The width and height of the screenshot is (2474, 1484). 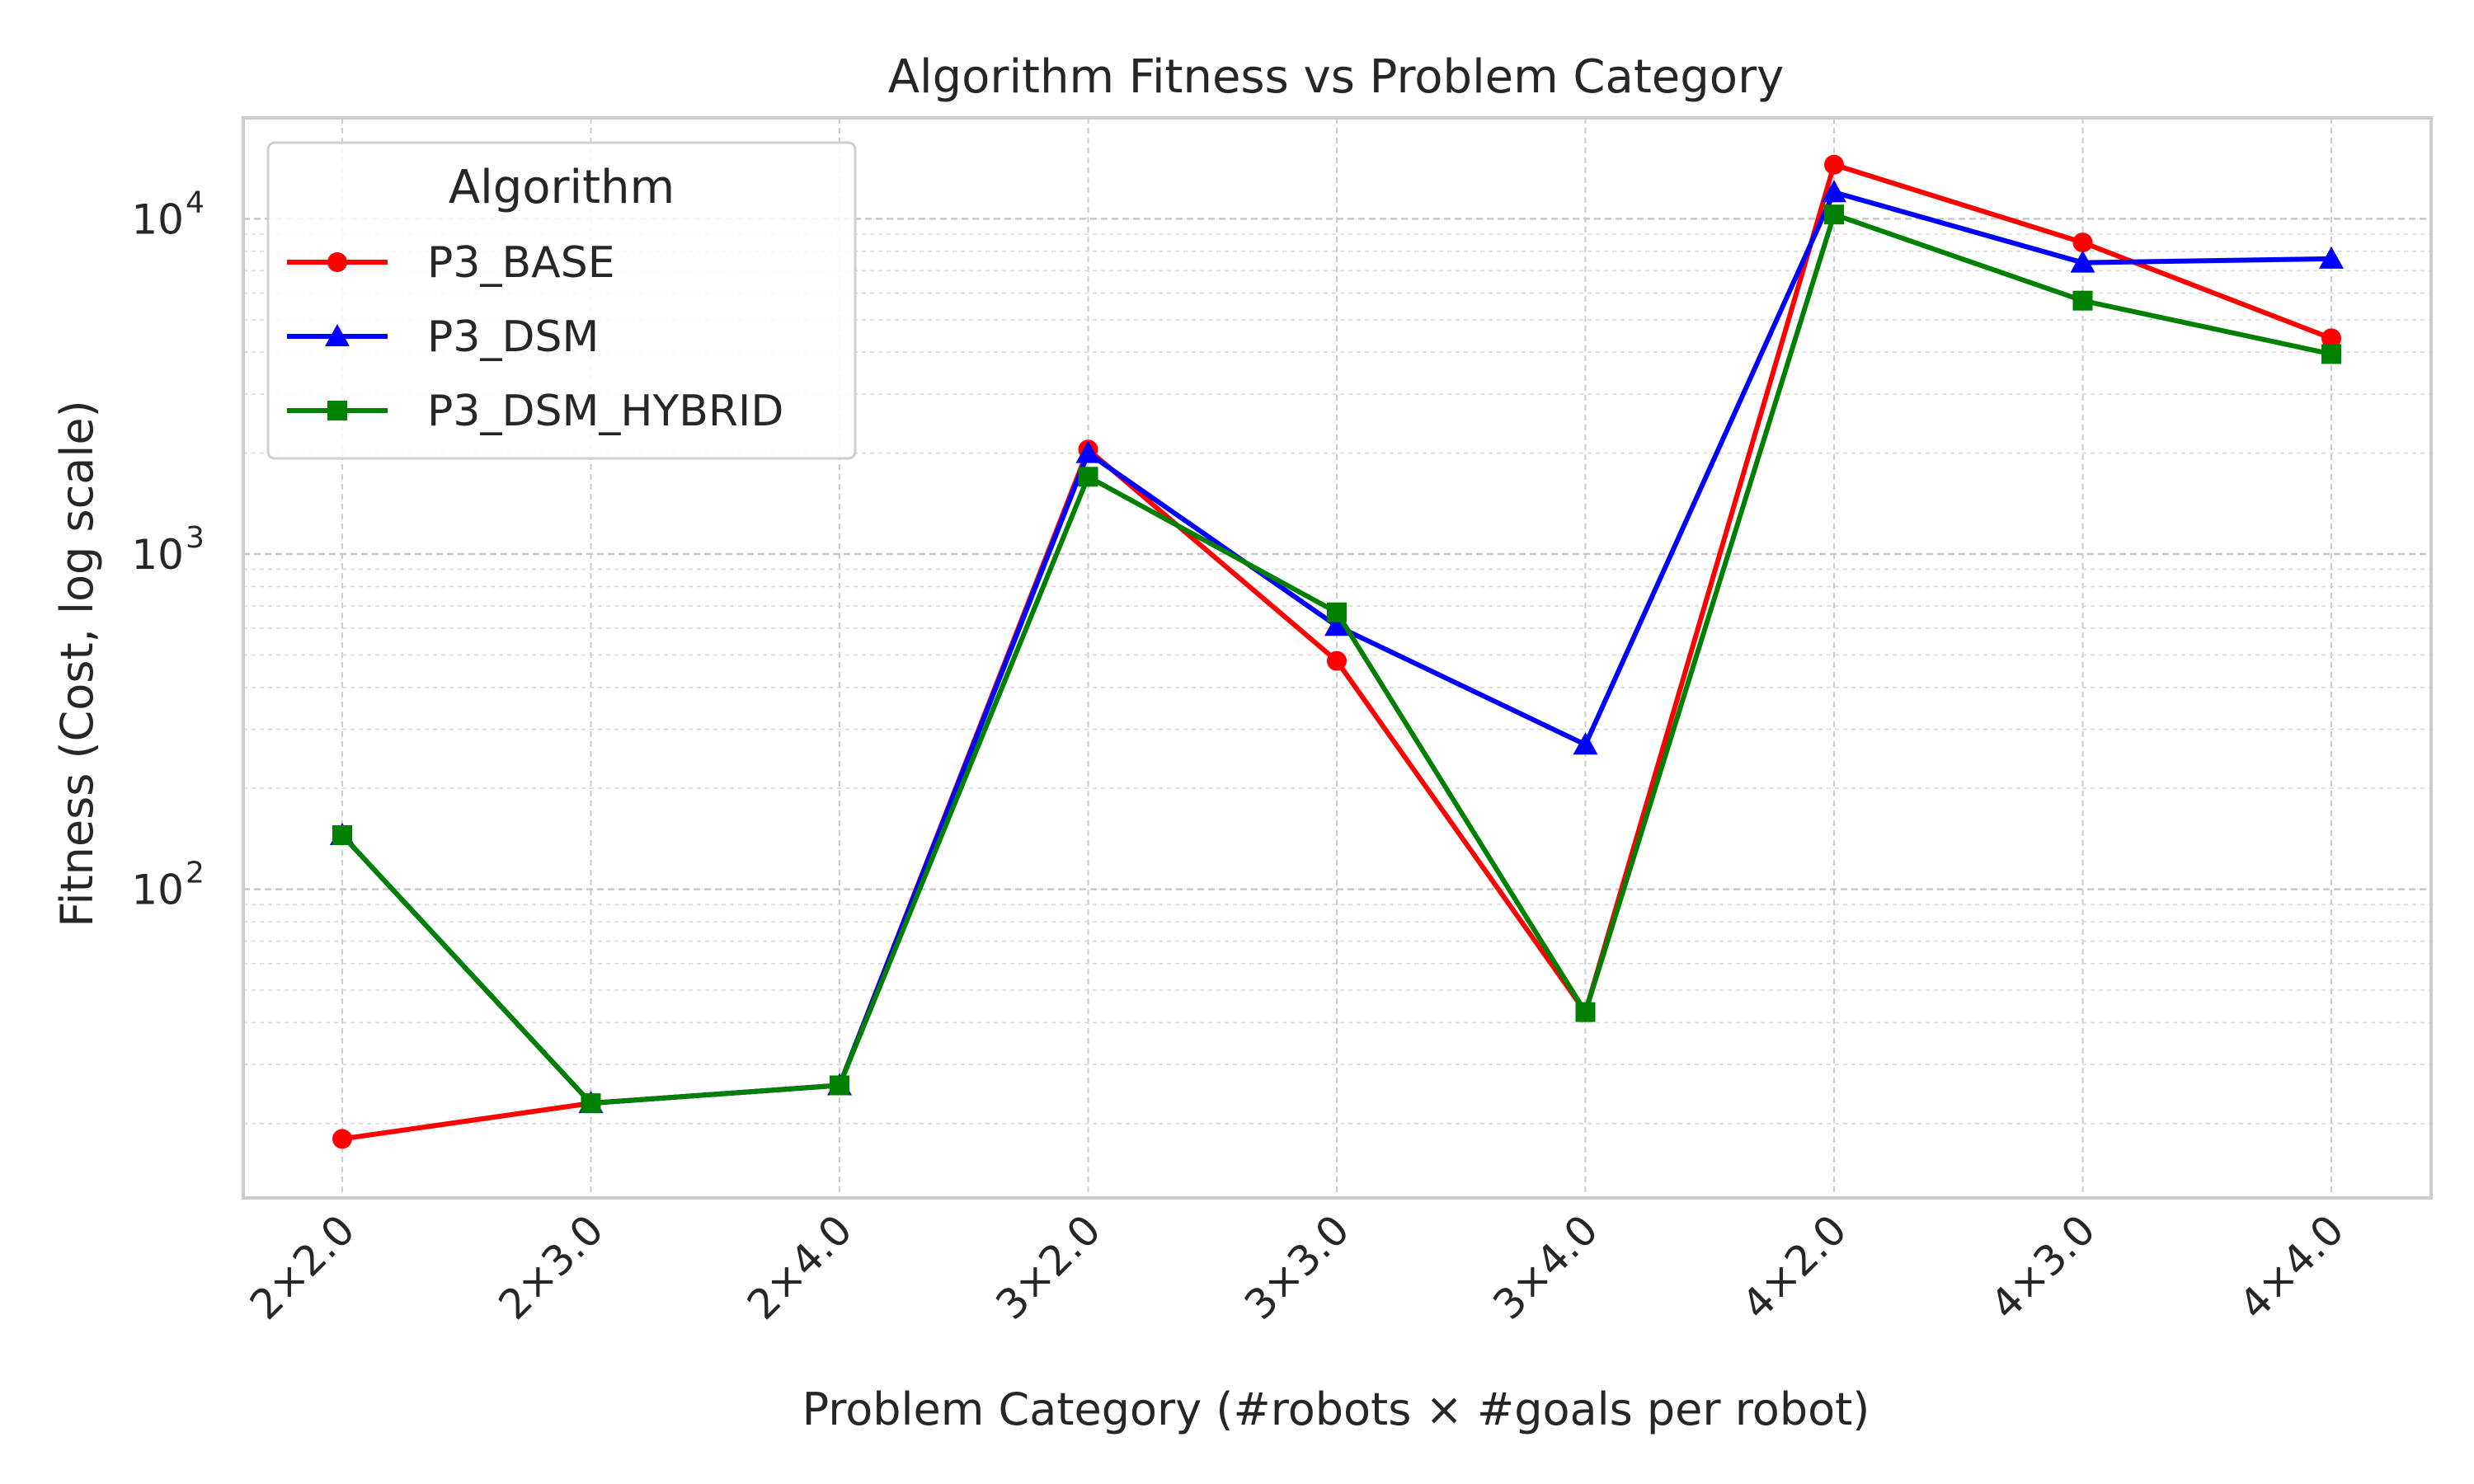 I want to click on x-tick-label: 2×3.0, so click(x=551, y=1266).